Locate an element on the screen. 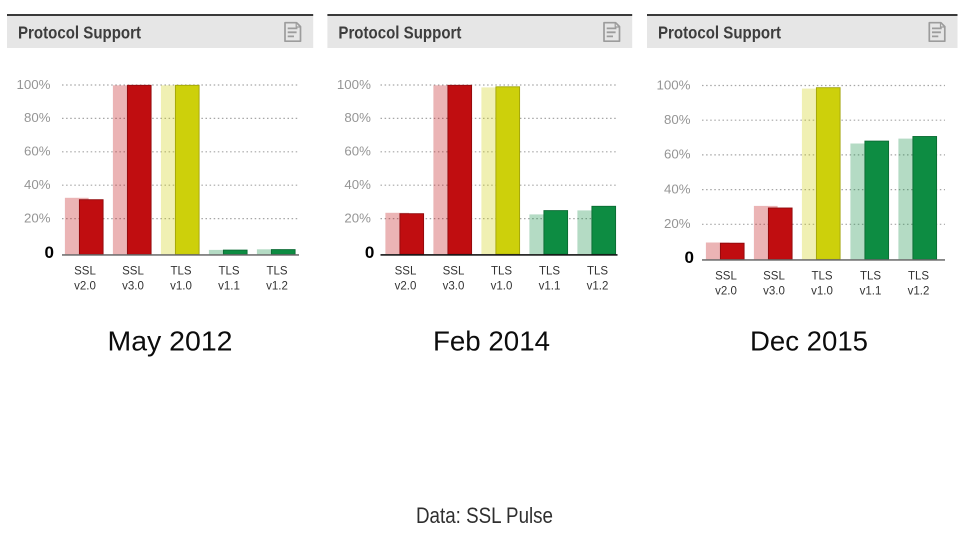  svg-text: Dec 2015 is located at coordinates (809, 341).